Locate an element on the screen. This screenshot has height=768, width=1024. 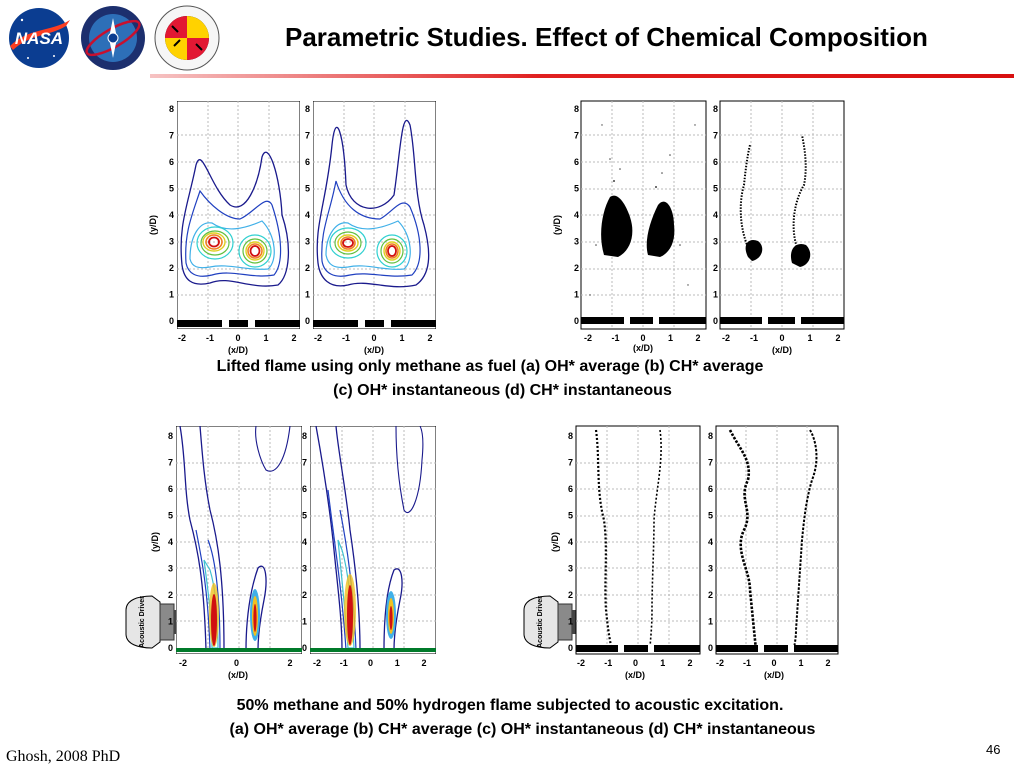
fig1-ytick-1-5: 5 is located at coordinates (307, 189).